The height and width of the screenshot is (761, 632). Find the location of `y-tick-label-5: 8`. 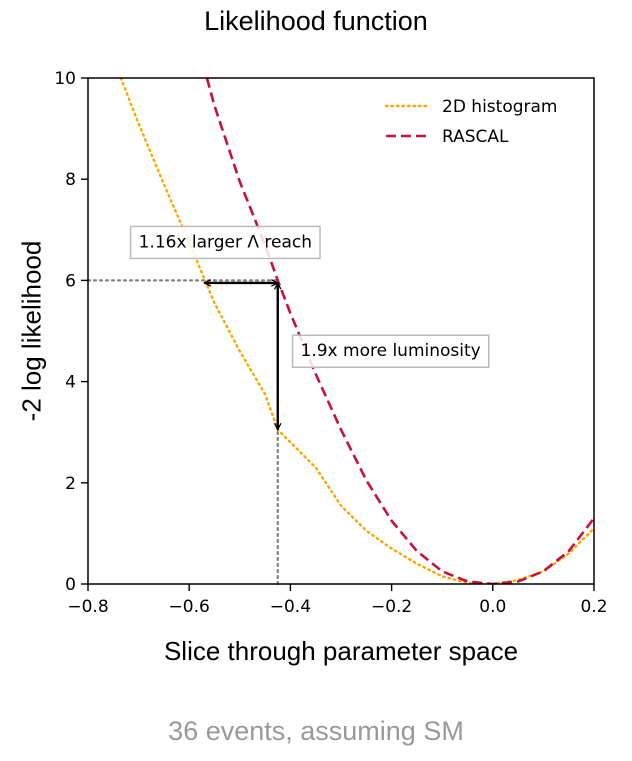

y-tick-label-5: 8 is located at coordinates (70, 180).